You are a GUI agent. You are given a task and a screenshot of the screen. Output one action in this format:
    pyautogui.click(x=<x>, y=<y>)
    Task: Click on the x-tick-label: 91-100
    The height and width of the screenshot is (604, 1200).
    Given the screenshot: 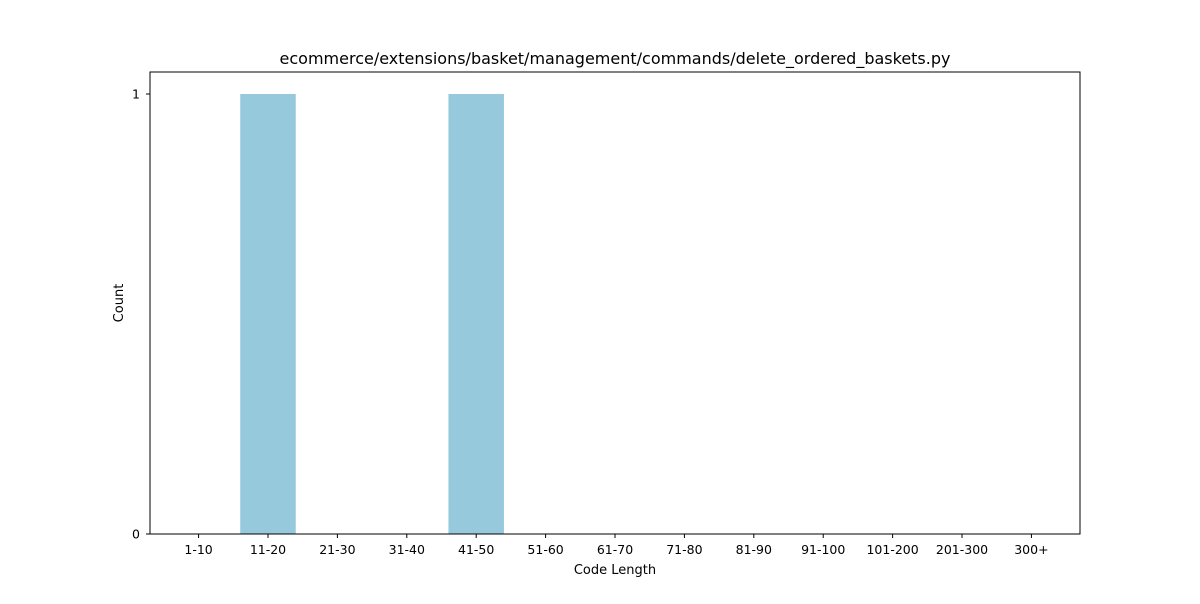 What is the action you would take?
    pyautogui.click(x=823, y=549)
    